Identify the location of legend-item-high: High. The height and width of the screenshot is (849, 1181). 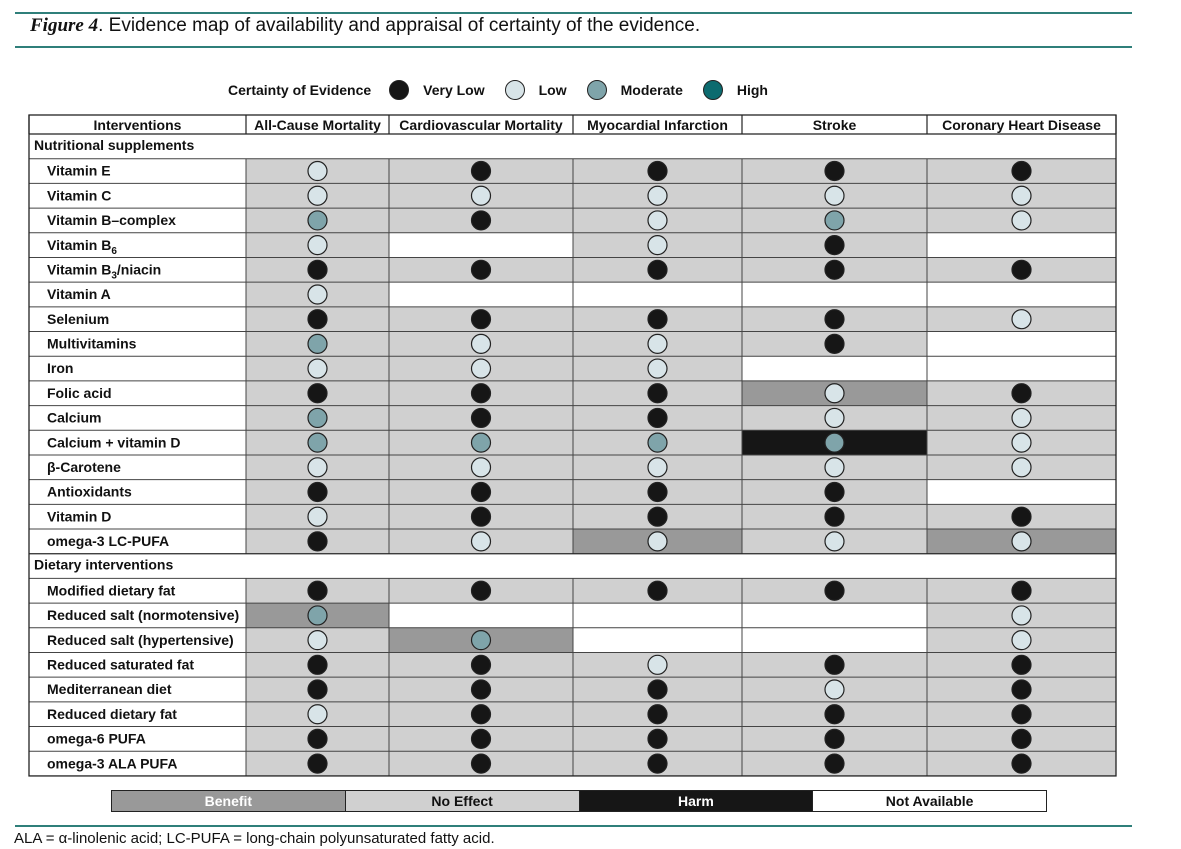
(745, 90).